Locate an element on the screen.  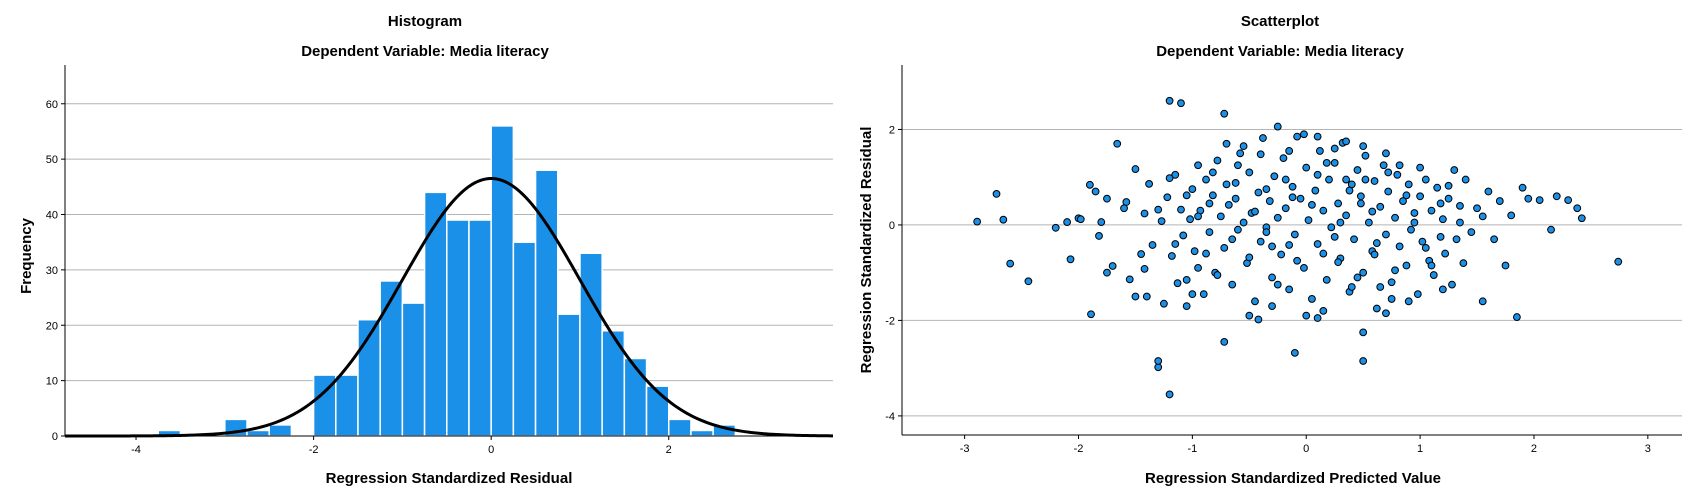
scatterplot-subtitle: Dependent Variable: Media literacy is located at coordinates (1280, 51).